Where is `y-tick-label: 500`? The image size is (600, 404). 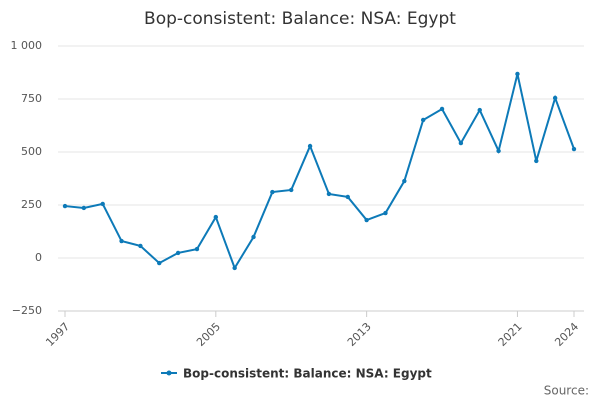 y-tick-label: 500 is located at coordinates (31, 151).